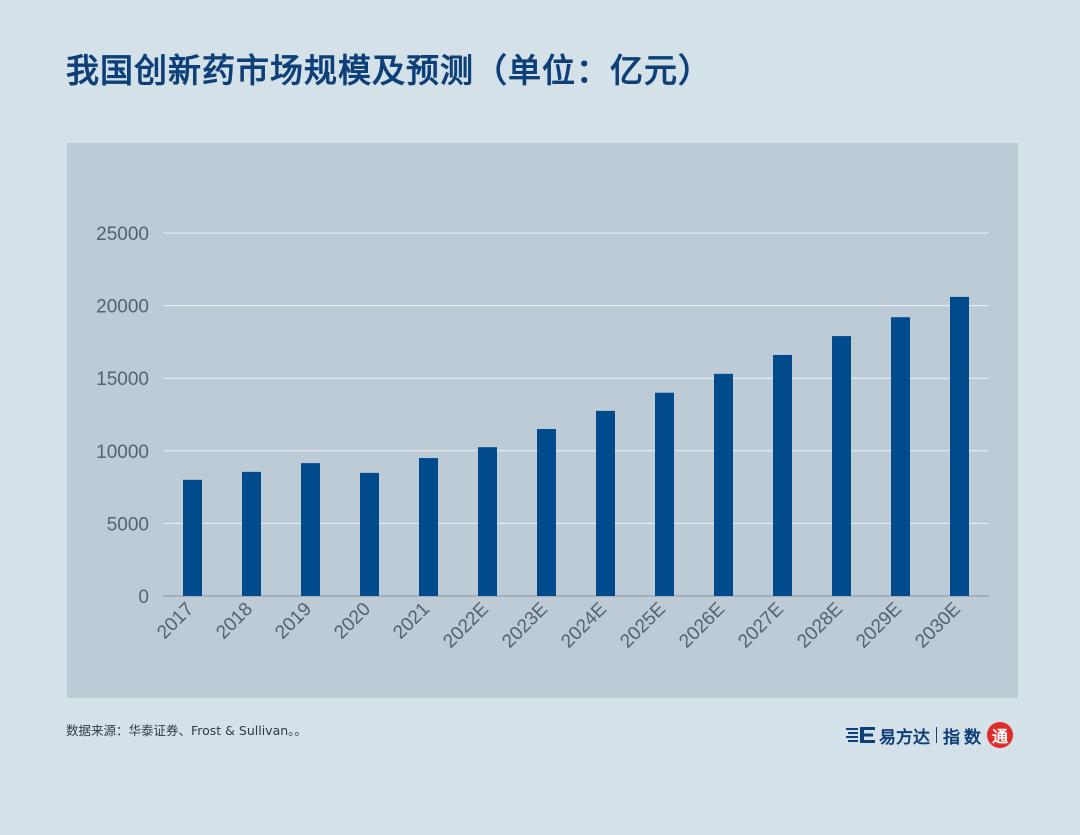  What do you see at coordinates (860, 735) in the screenshot?
I see `brand-mark-icon` at bounding box center [860, 735].